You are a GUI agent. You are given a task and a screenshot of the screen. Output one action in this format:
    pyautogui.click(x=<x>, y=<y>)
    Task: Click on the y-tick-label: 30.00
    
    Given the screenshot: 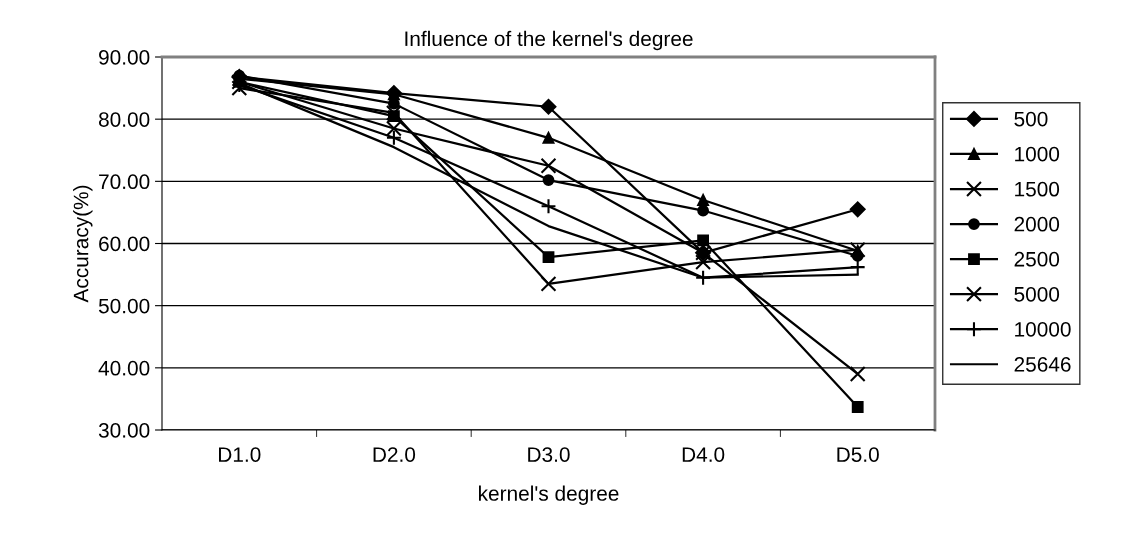 What is the action you would take?
    pyautogui.click(x=124, y=430)
    